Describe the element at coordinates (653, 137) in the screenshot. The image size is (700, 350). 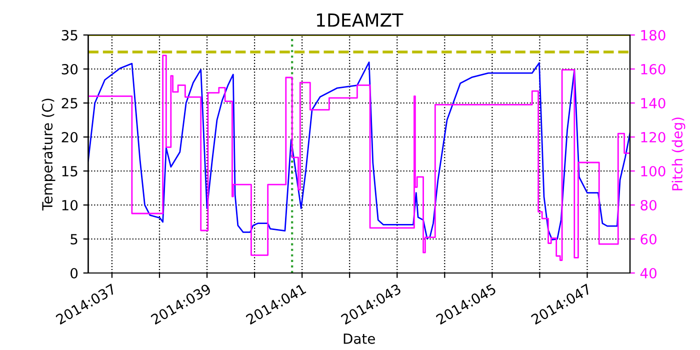
I see `y2-tick-label: 120` at that location.